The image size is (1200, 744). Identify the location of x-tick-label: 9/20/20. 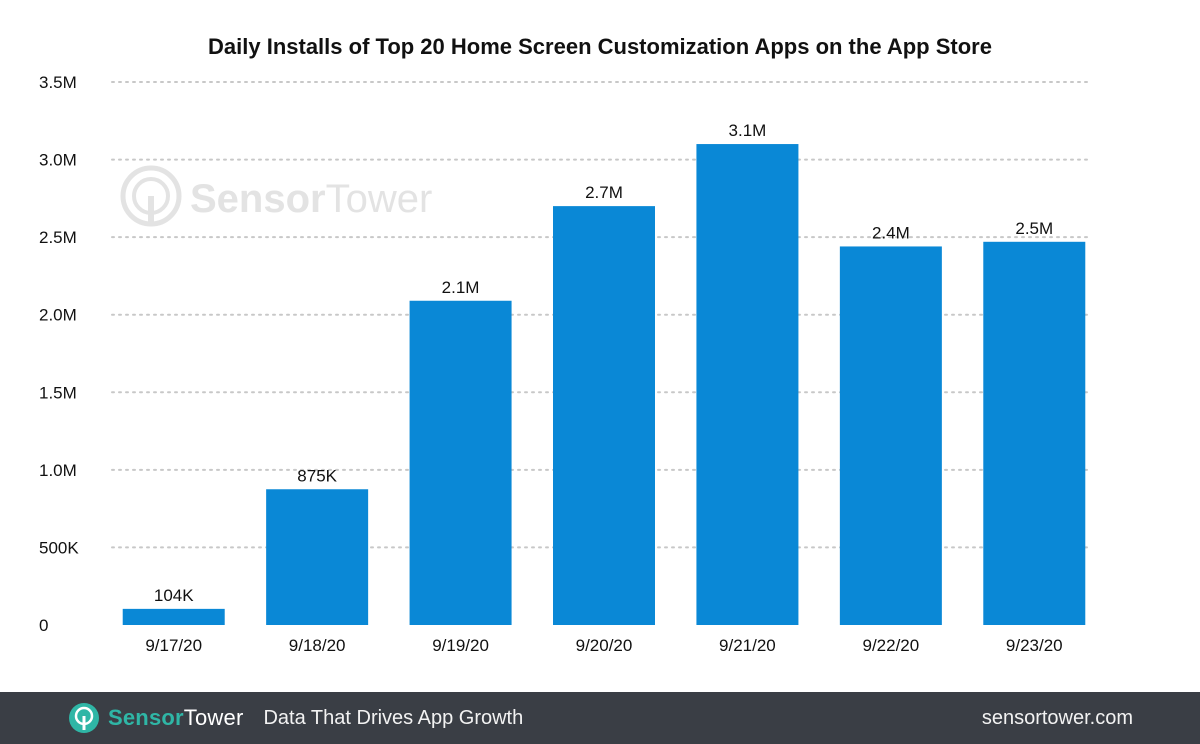
(604, 645).